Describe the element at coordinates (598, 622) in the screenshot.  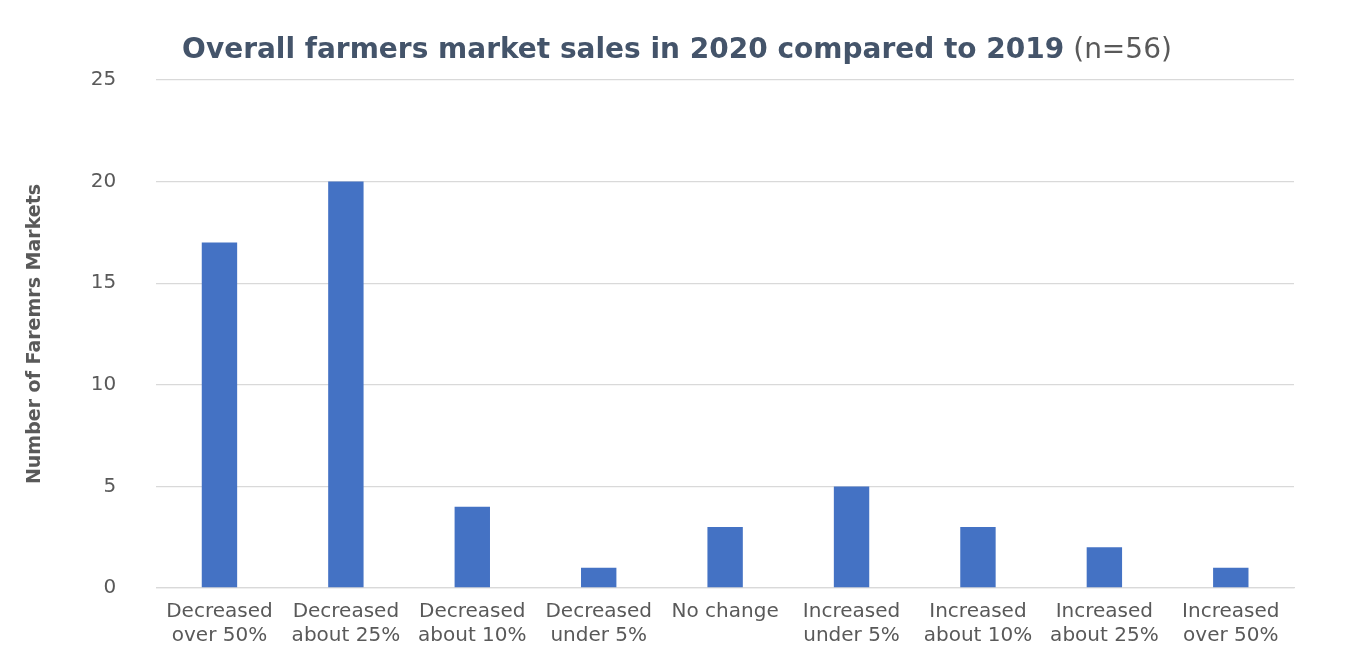
I see `x-tick-label: Decreased under 5%` at that location.